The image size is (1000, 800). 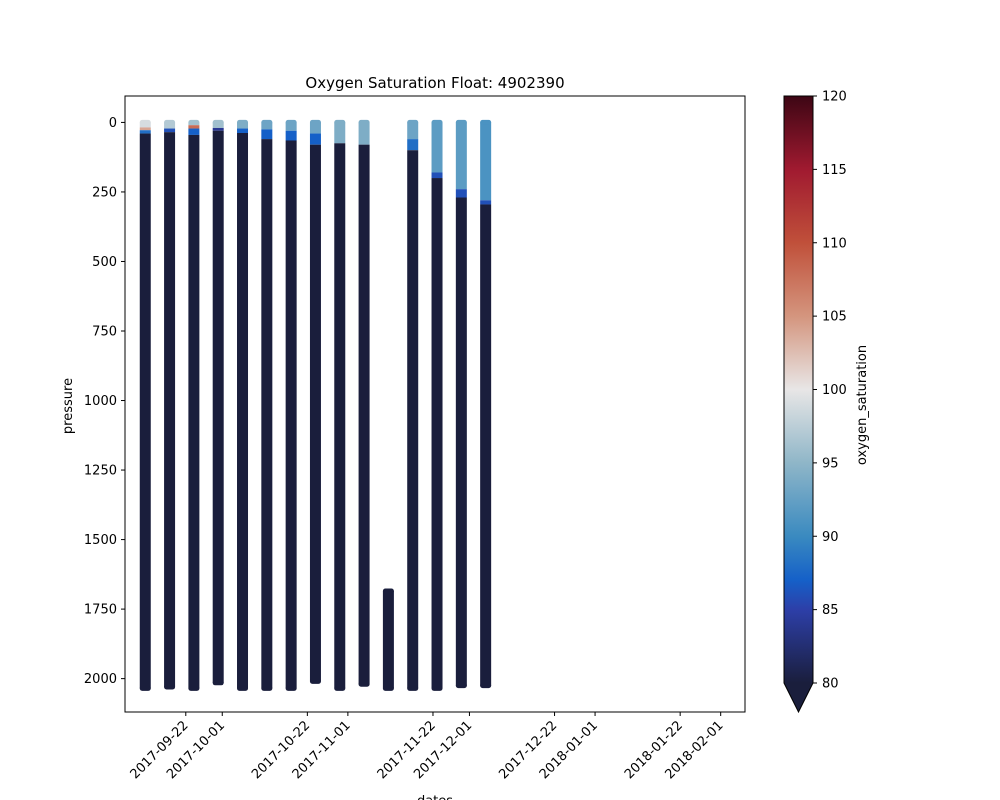 I want to click on y-tick-label: 1750, so click(x=100, y=610).